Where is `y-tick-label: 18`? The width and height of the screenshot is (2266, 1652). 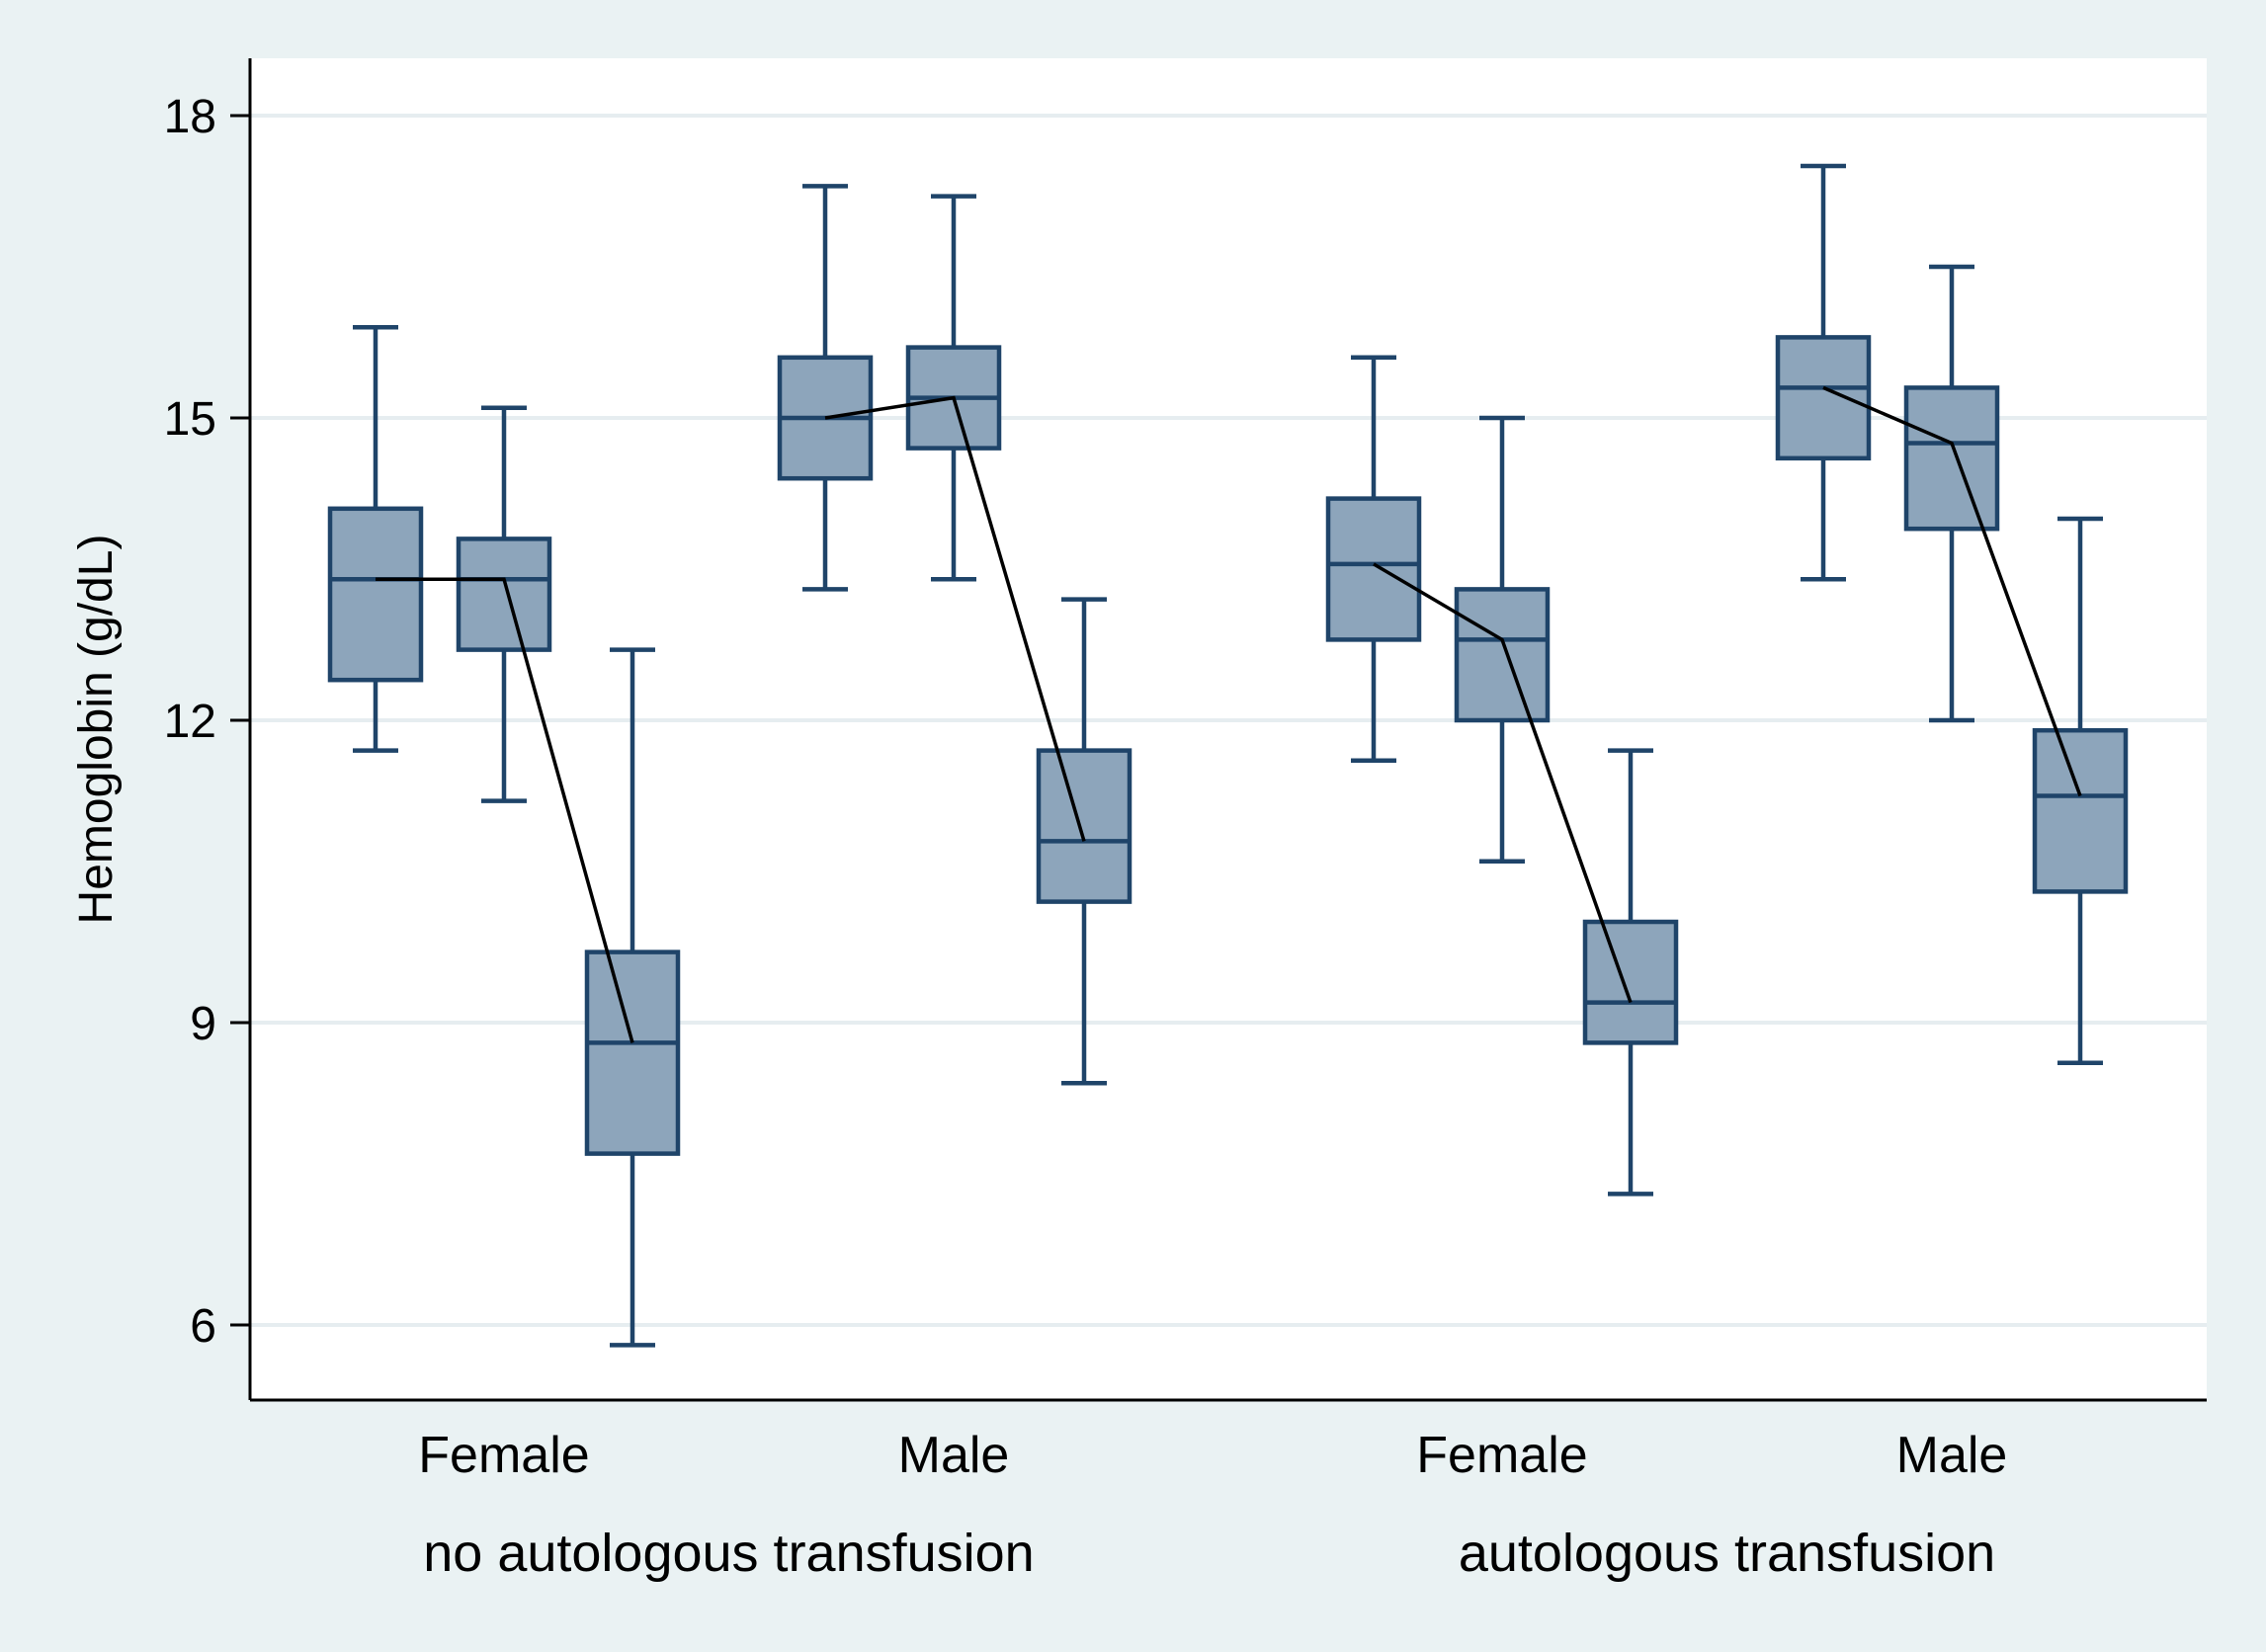
y-tick-label: 18 is located at coordinates (190, 117).